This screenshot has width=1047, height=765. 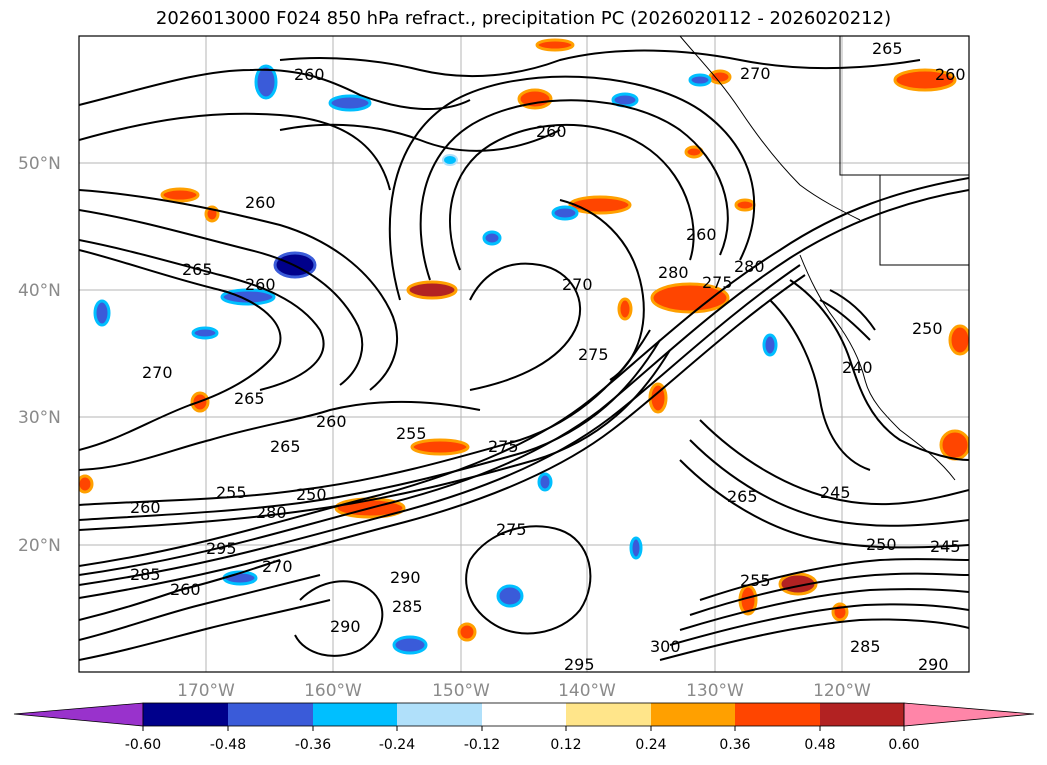 I want to click on colorbar-tick-label: -0.24, so click(x=397, y=745).